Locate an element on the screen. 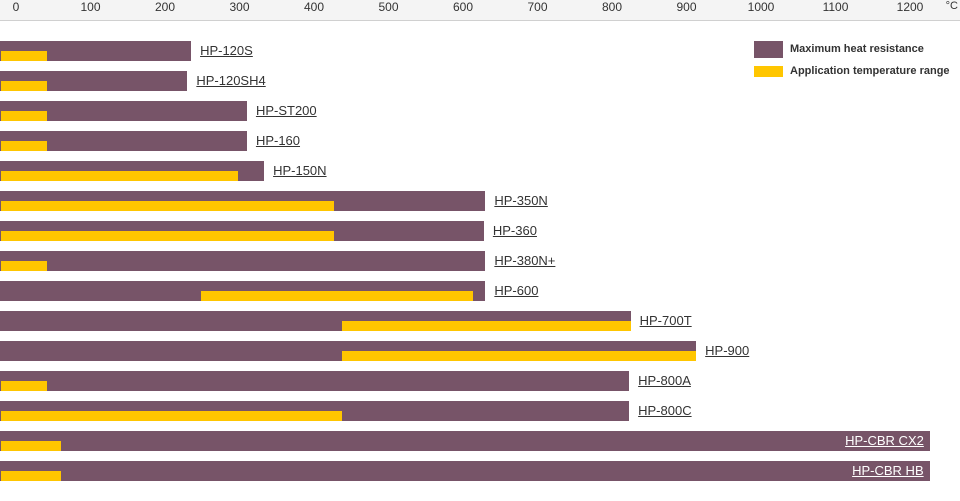 This screenshot has height=501, width=960. legend-swatch-app is located at coordinates (768, 71).